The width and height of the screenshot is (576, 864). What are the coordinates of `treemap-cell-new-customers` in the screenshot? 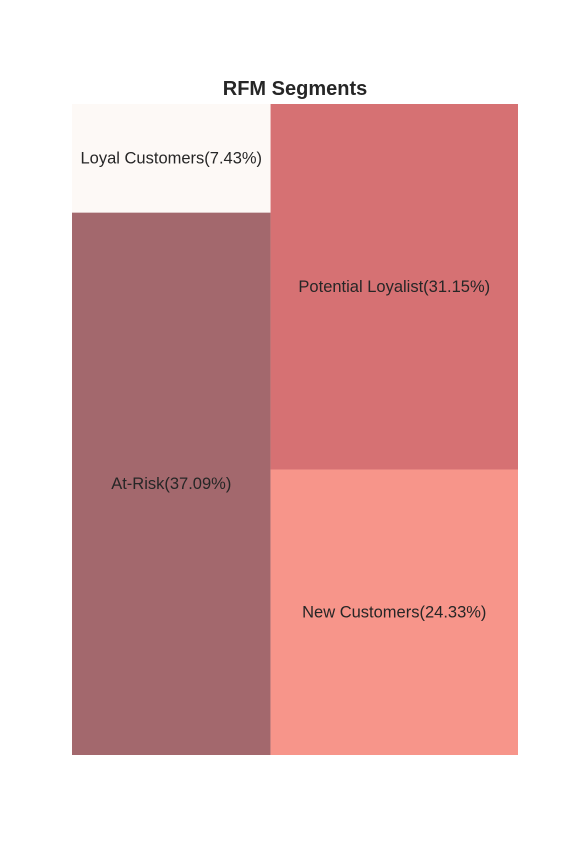 It's located at (394, 612).